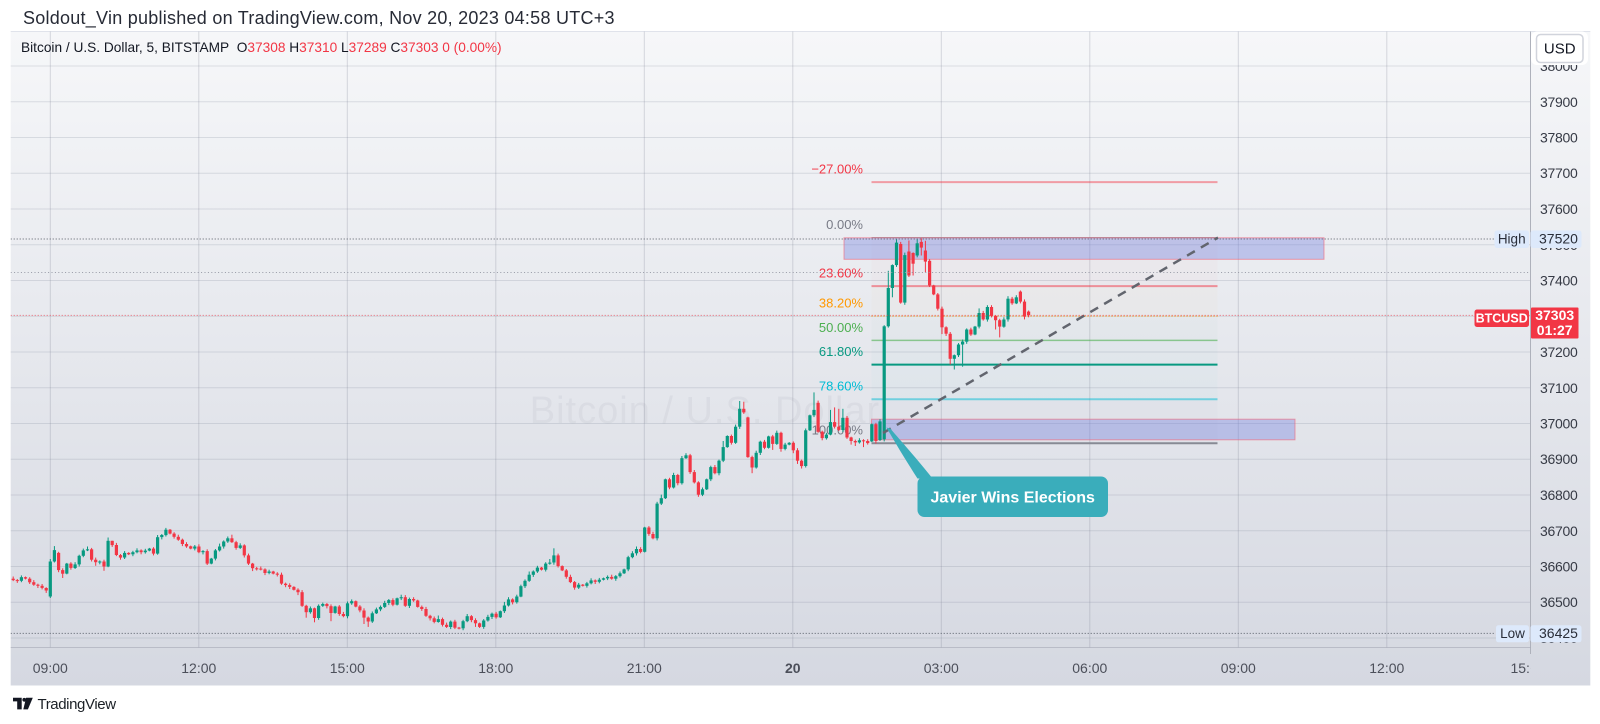 The width and height of the screenshot is (1600, 724). What do you see at coordinates (837, 169) in the screenshot?
I see `svg-text: −27.00%` at bounding box center [837, 169].